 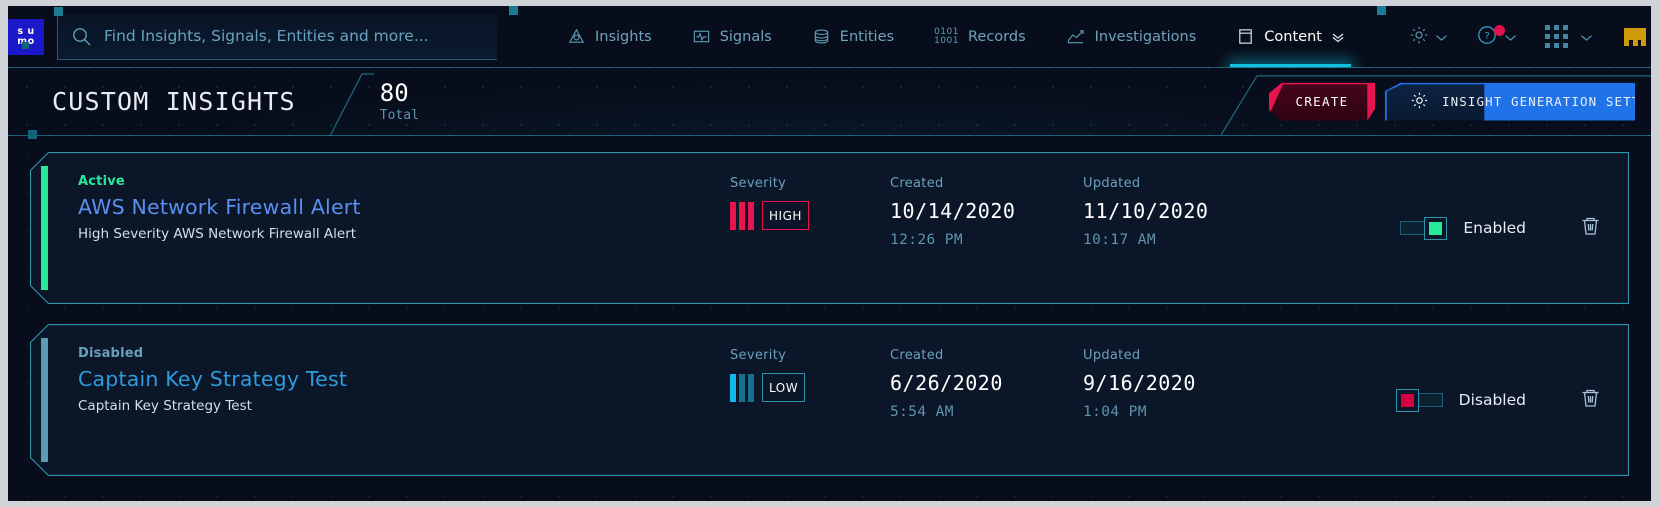 What do you see at coordinates (986, 400) in the screenshot?
I see `created-column: Created 6/26/2020 5:54 AM` at bounding box center [986, 400].